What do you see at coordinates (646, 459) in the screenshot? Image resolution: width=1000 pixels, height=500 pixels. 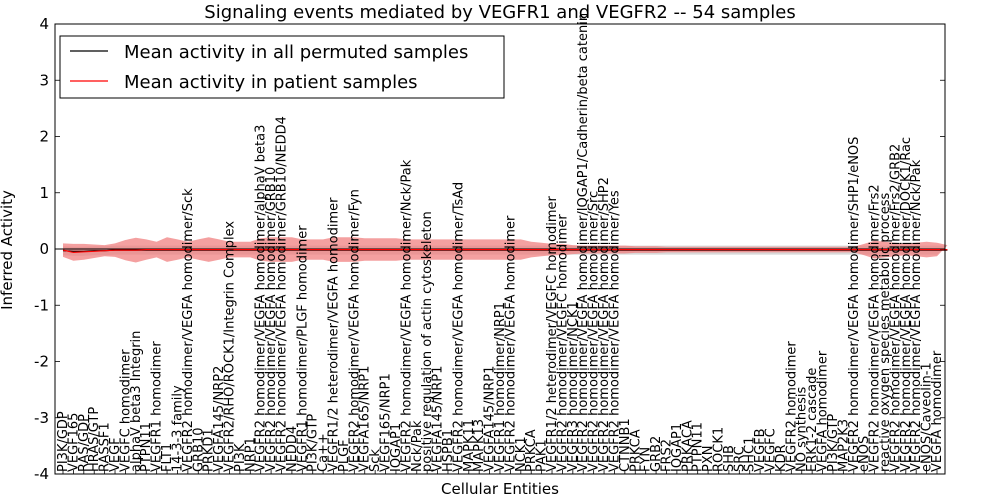 I see `x-tick-label: FYN` at bounding box center [646, 459].